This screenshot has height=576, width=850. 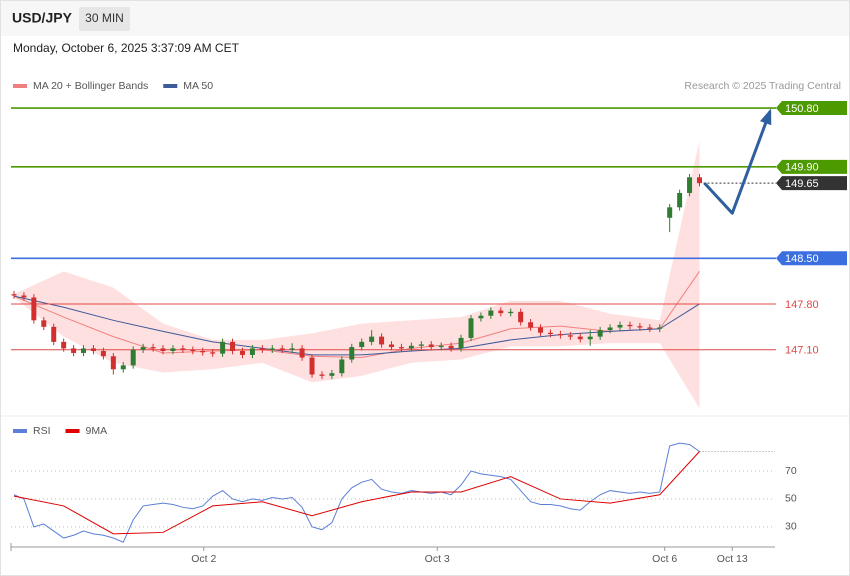 I want to click on level-label: 147.10, so click(x=802, y=351).